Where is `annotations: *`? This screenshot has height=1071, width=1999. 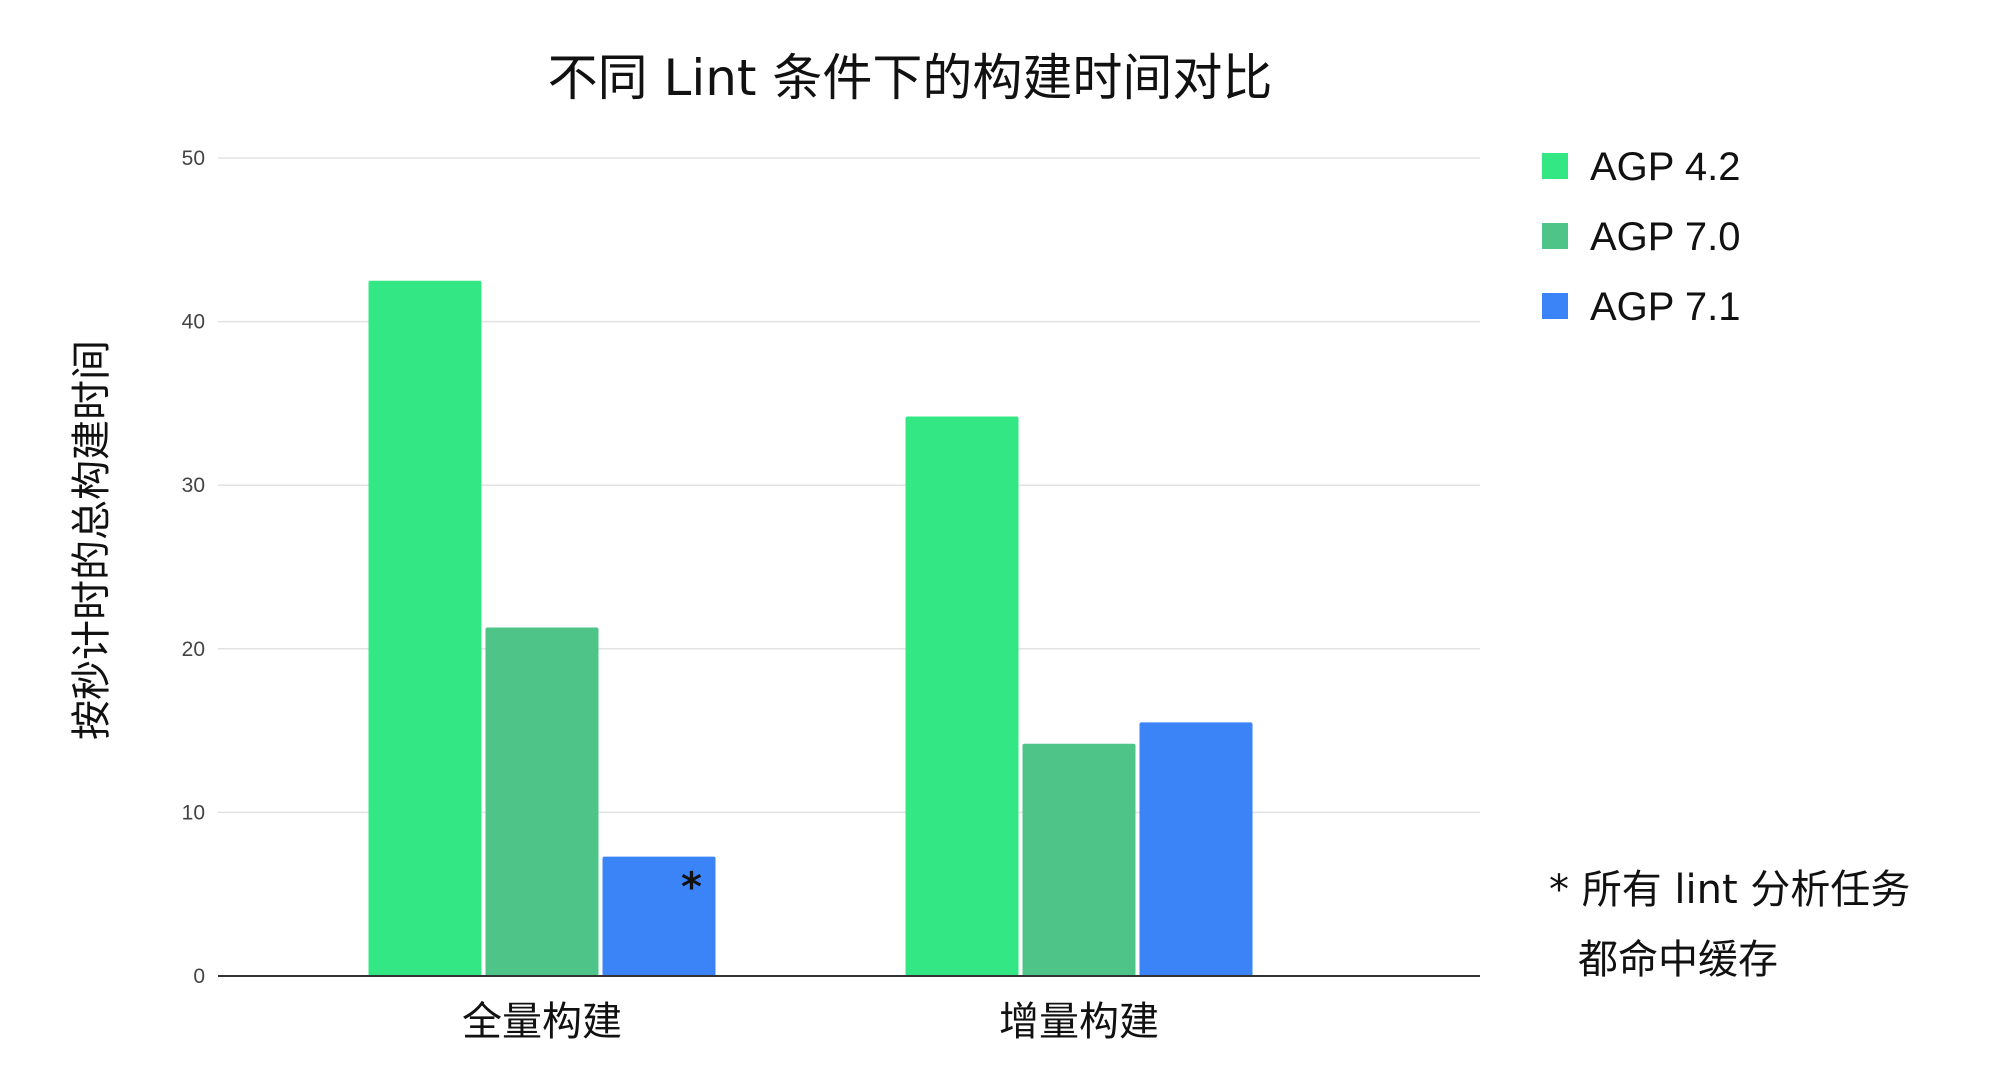
annotations: * is located at coordinates (691, 888).